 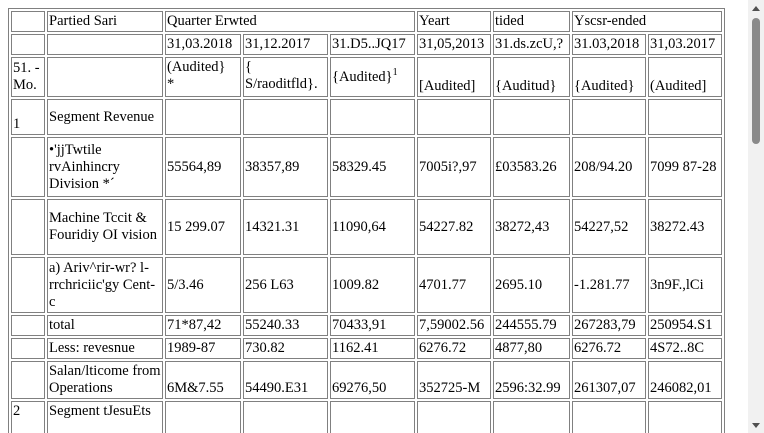 I want to click on value-cell: 70433,91, so click(x=372, y=325).